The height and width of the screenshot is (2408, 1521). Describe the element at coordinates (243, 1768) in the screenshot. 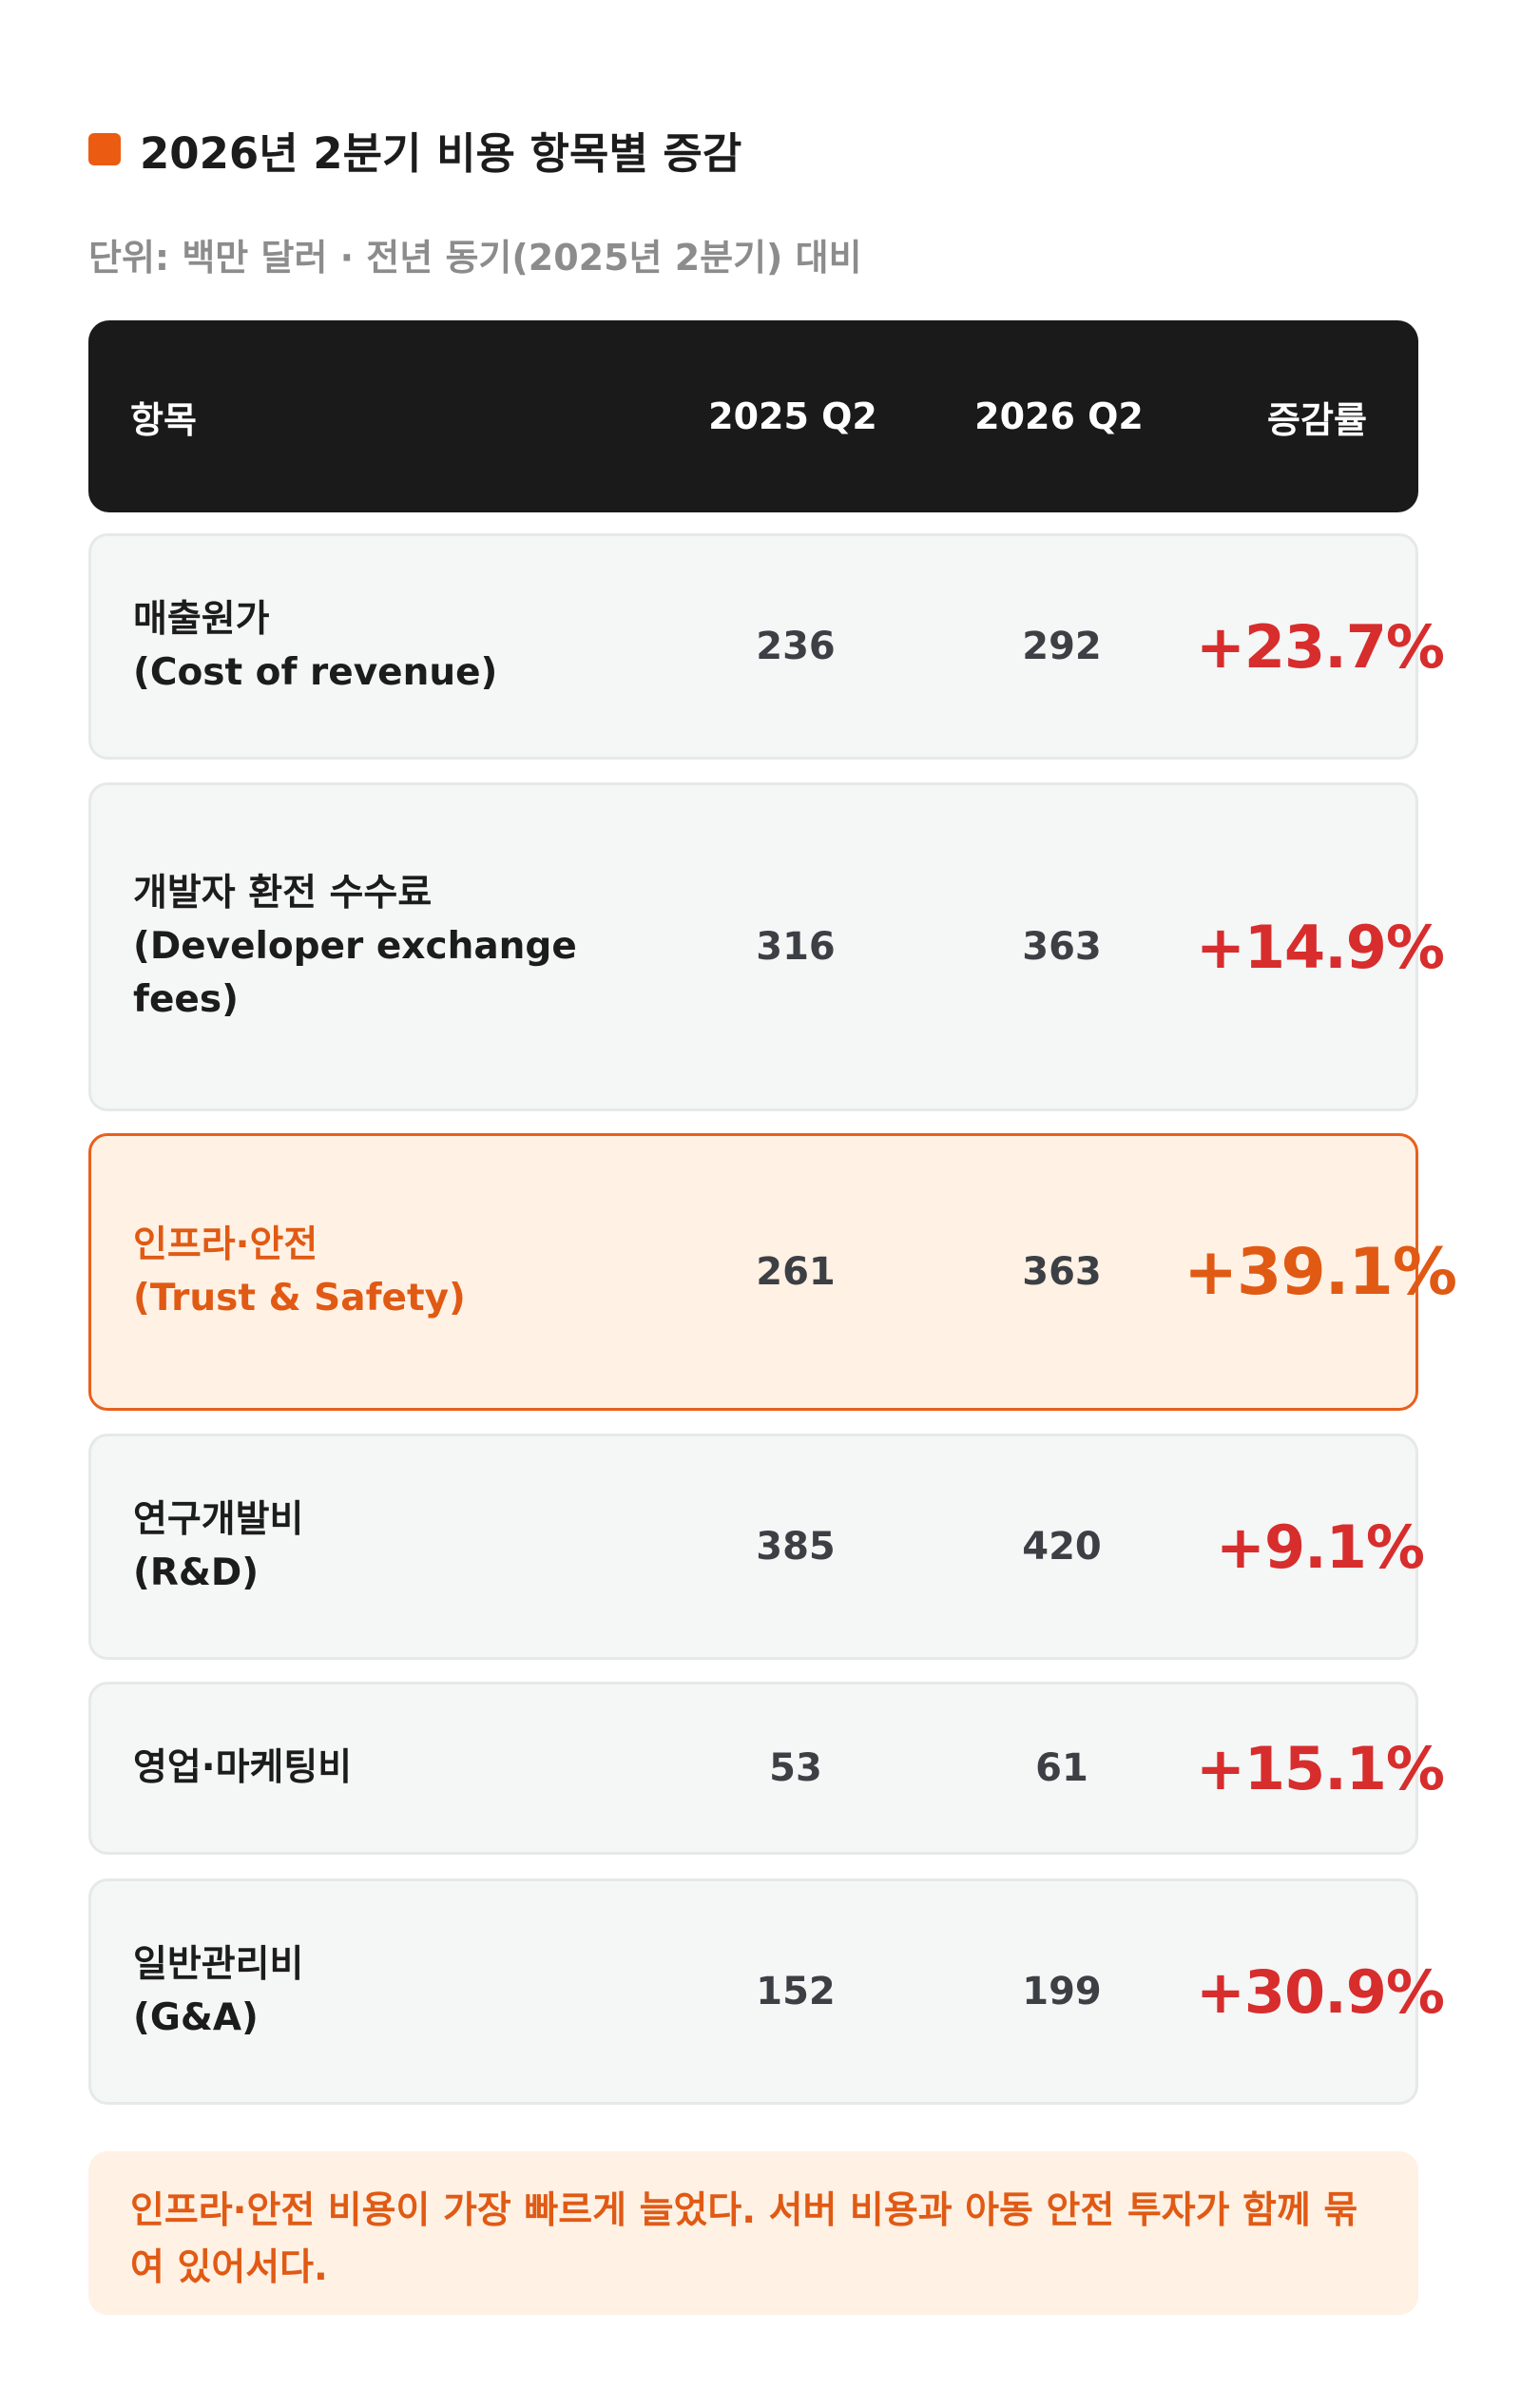

I see `row-label: 영업·마케팅비` at that location.